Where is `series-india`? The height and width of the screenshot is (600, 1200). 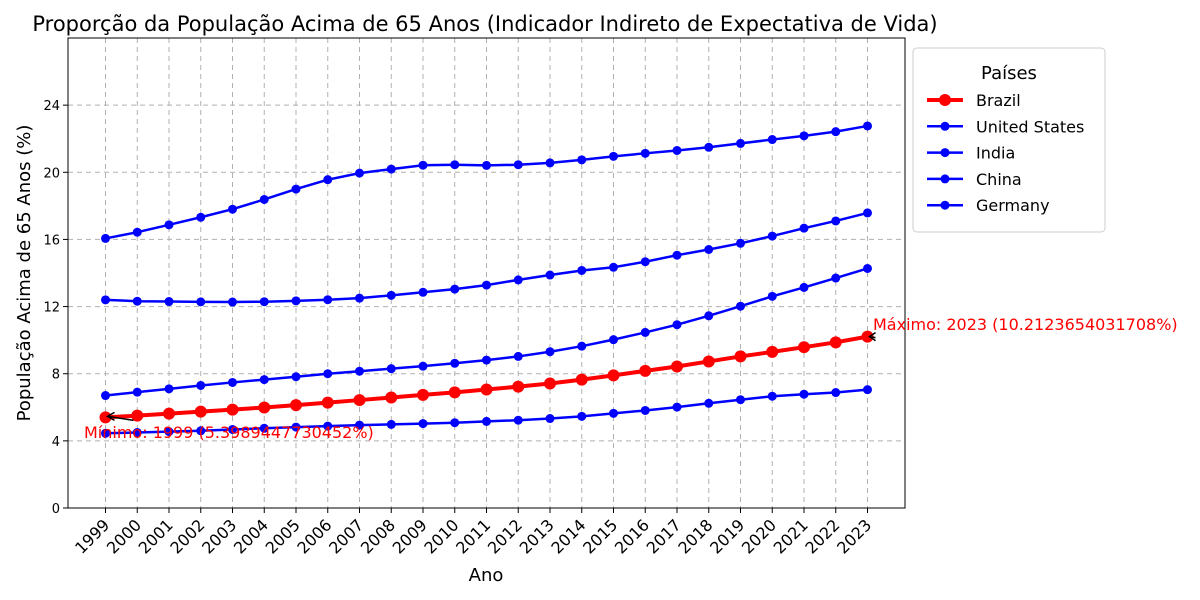 series-india is located at coordinates (486, 332).